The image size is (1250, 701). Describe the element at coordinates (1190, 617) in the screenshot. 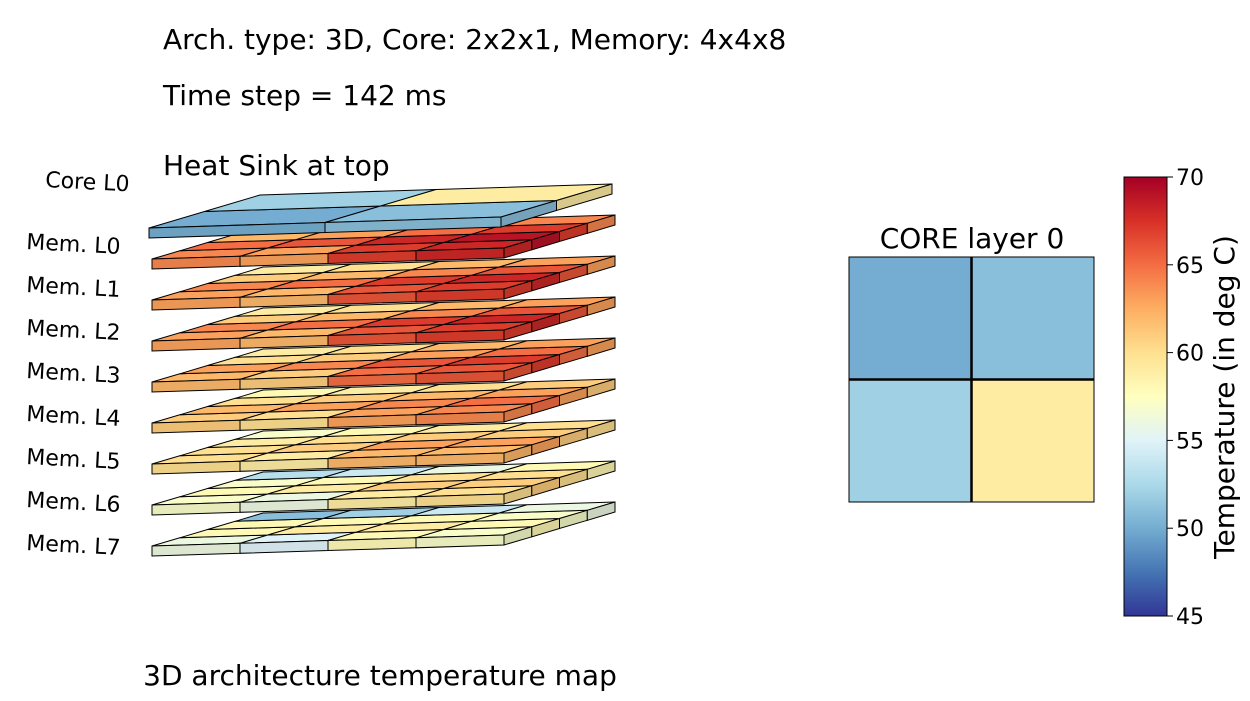

I see `colorbar-tick-label: 45` at that location.